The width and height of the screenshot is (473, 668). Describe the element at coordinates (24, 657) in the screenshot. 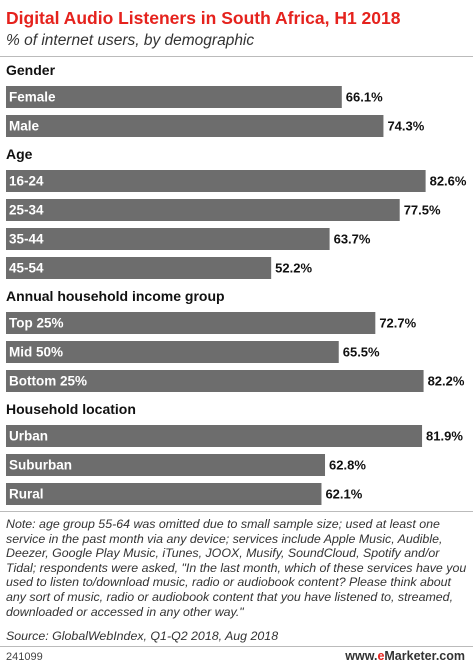

I see `chart-id: 241099` at that location.